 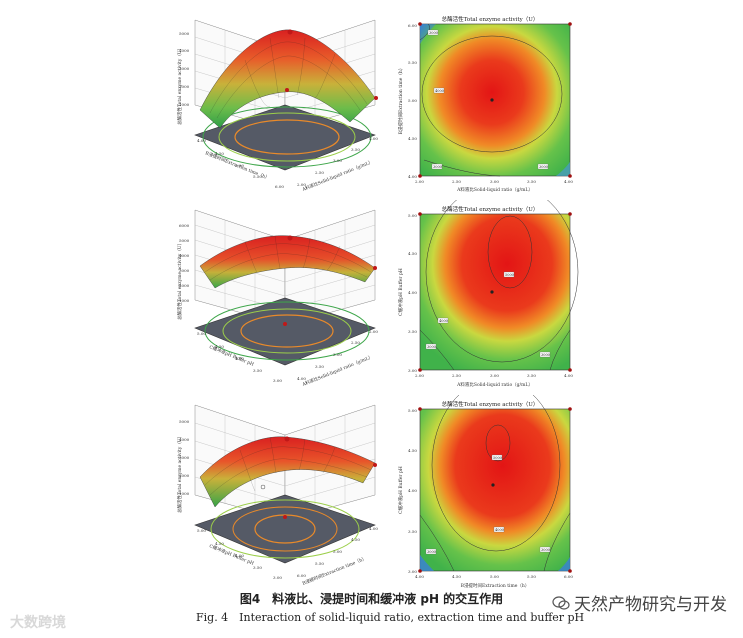 I want to click on floor-projection, so click(x=285, y=529).